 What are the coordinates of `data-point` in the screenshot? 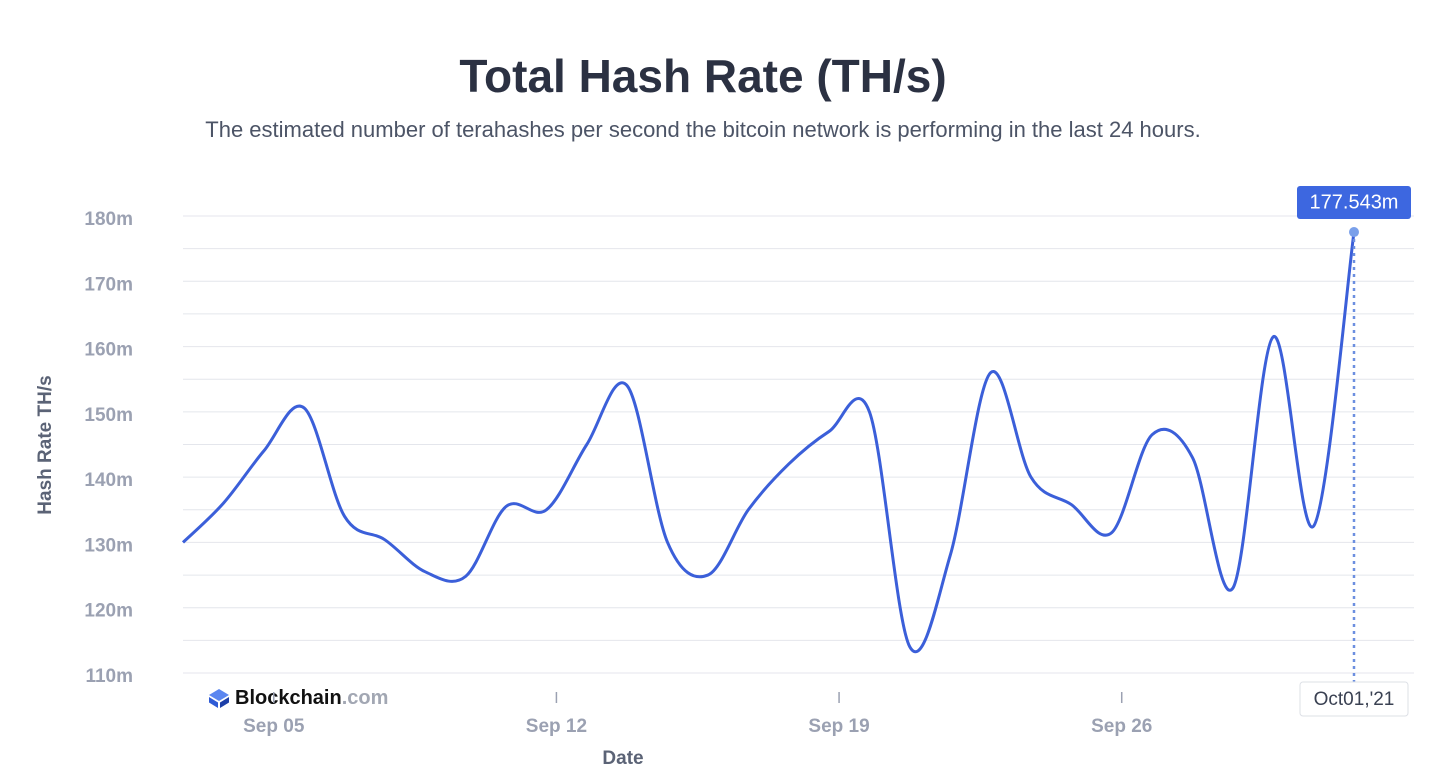 It's located at (1354, 232).